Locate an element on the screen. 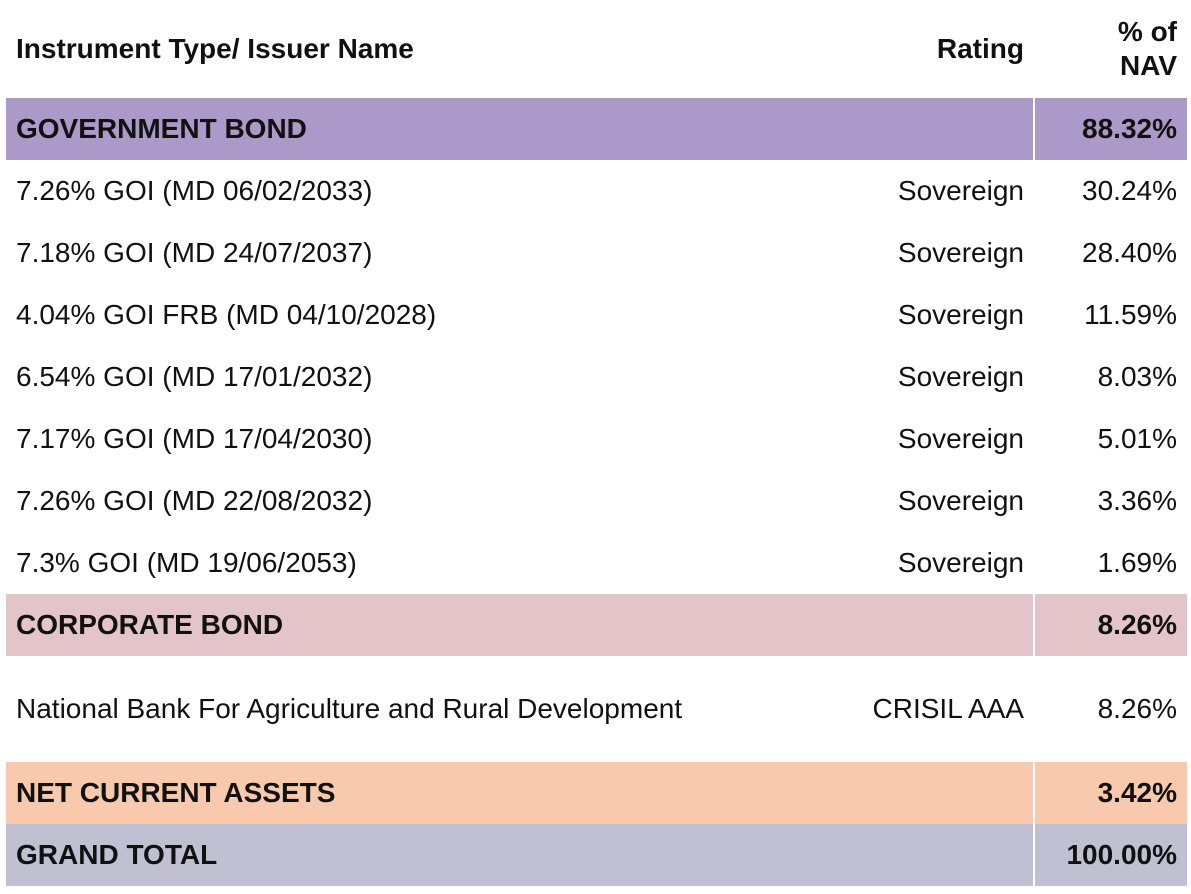  section-label: CORPORATE BOND is located at coordinates (520, 625).